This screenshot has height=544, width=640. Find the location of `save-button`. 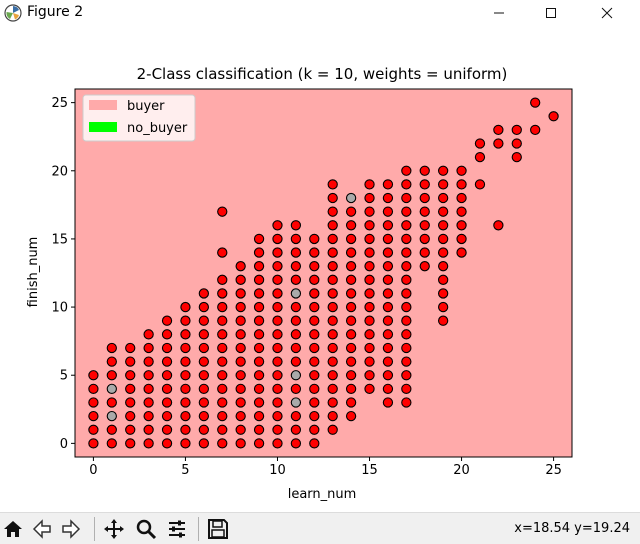

save-button is located at coordinates (218, 529).